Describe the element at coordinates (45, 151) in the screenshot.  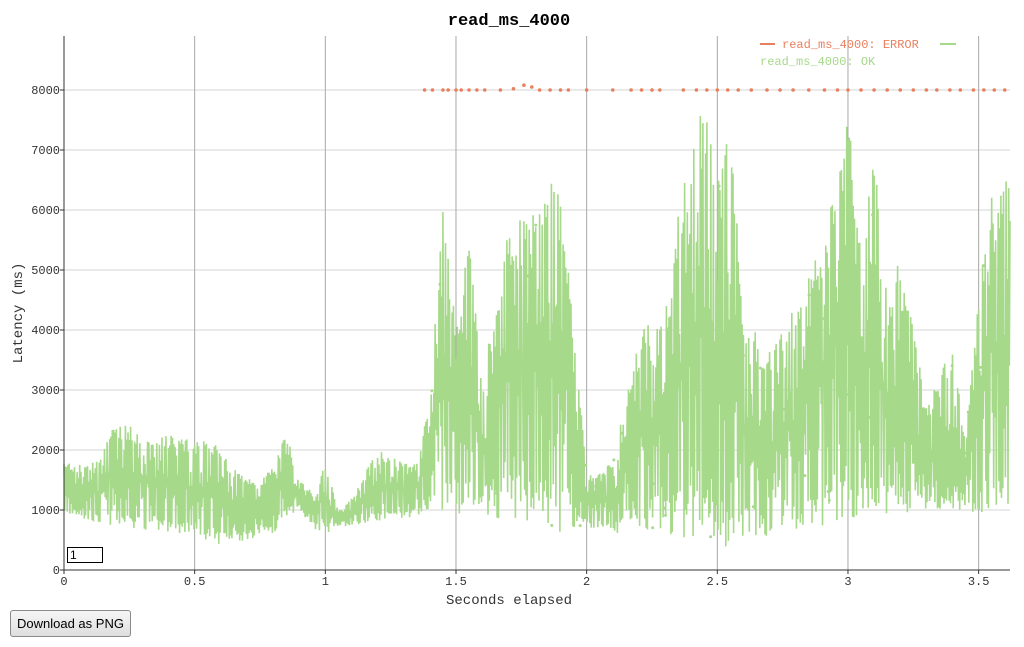
I see `y-tick-label: 7000` at that location.